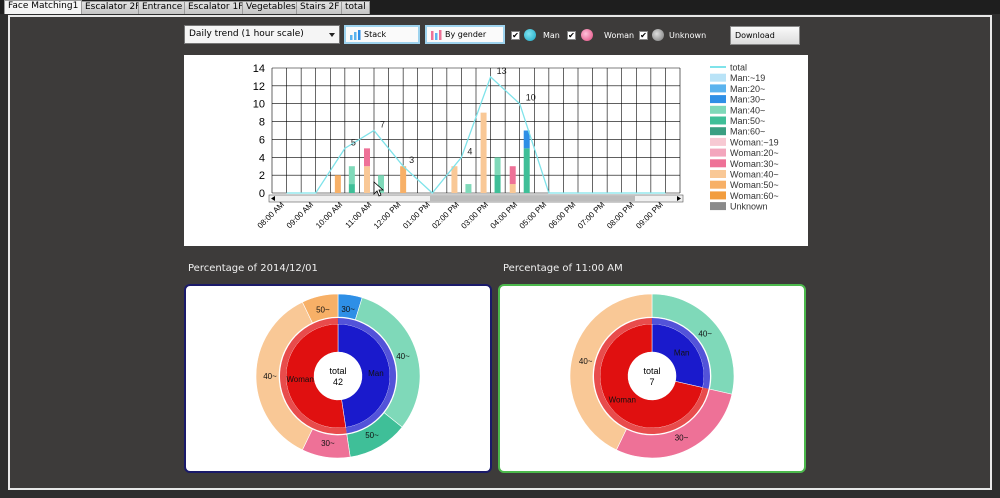  Describe the element at coordinates (765, 35) in the screenshot. I see `download-button: Download` at that location.